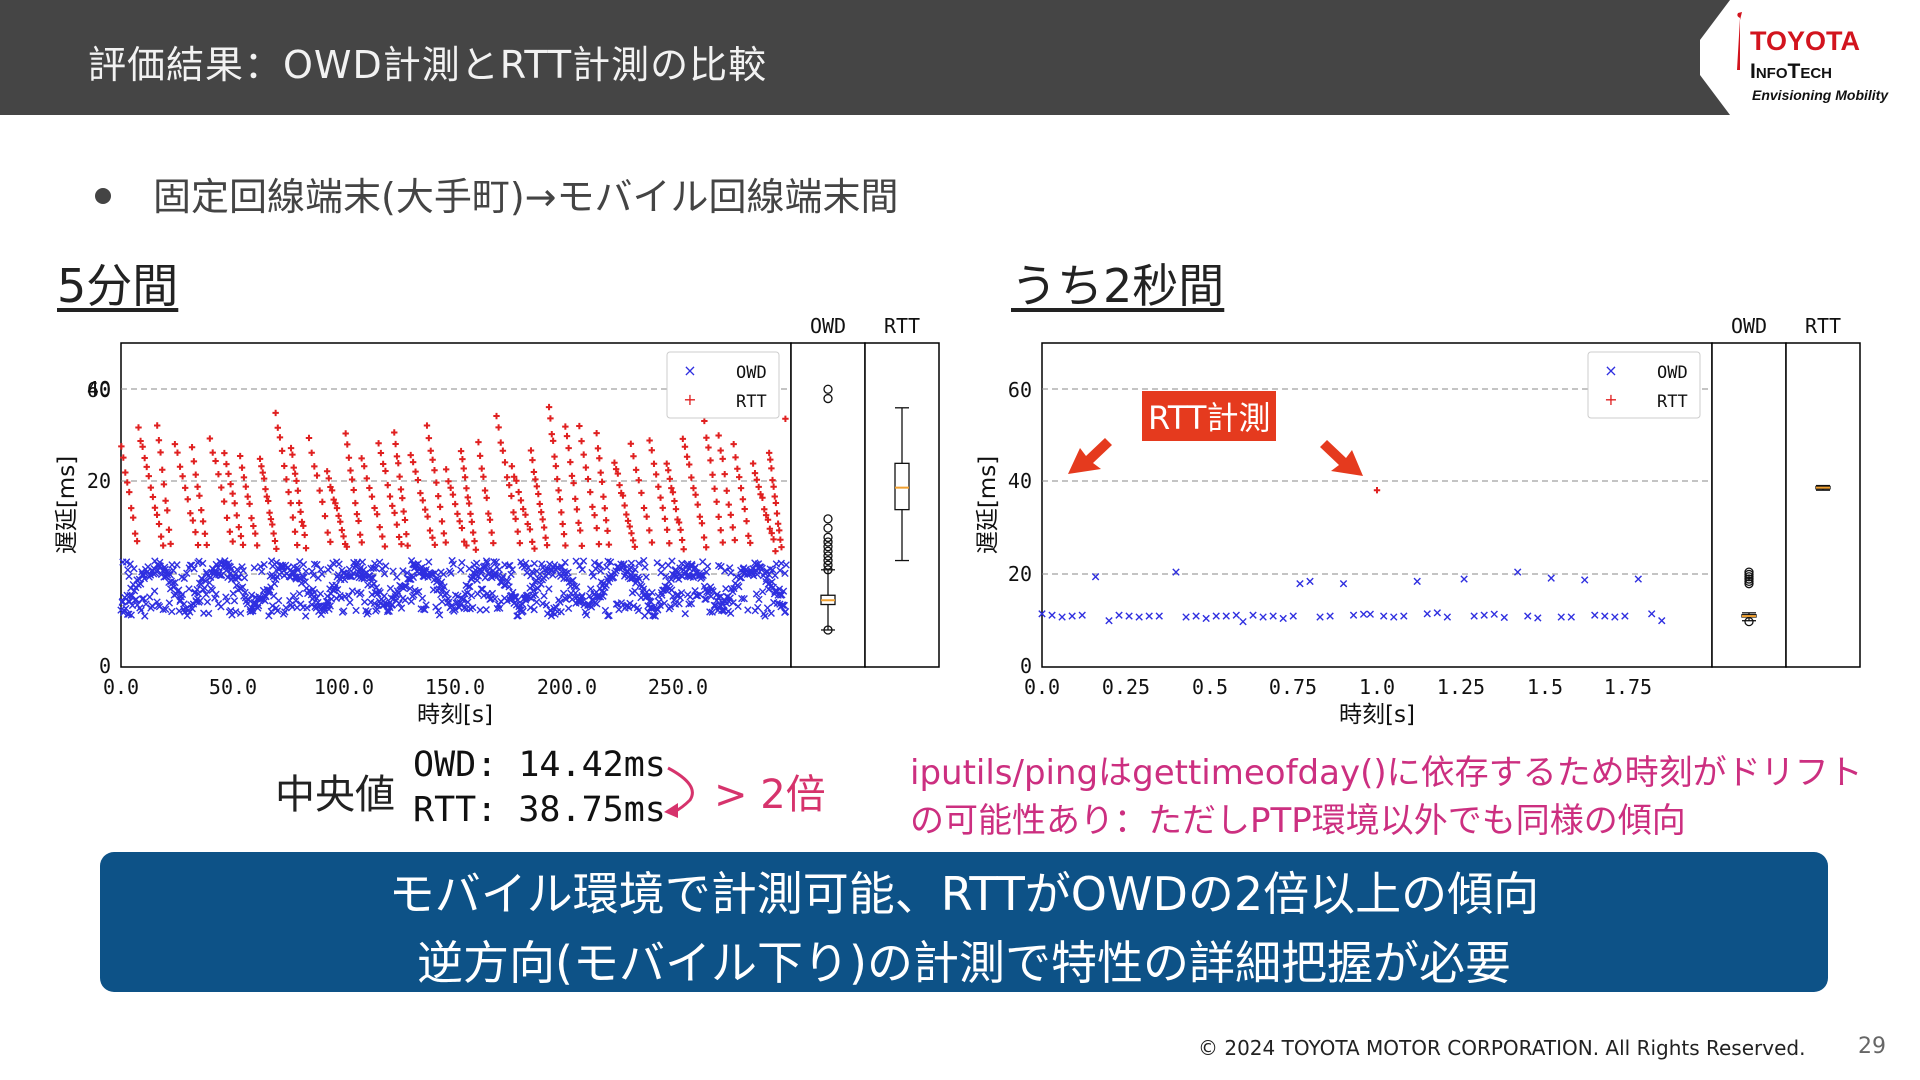  I want to click on right-legend: × OWD + RTT, so click(1644, 385).